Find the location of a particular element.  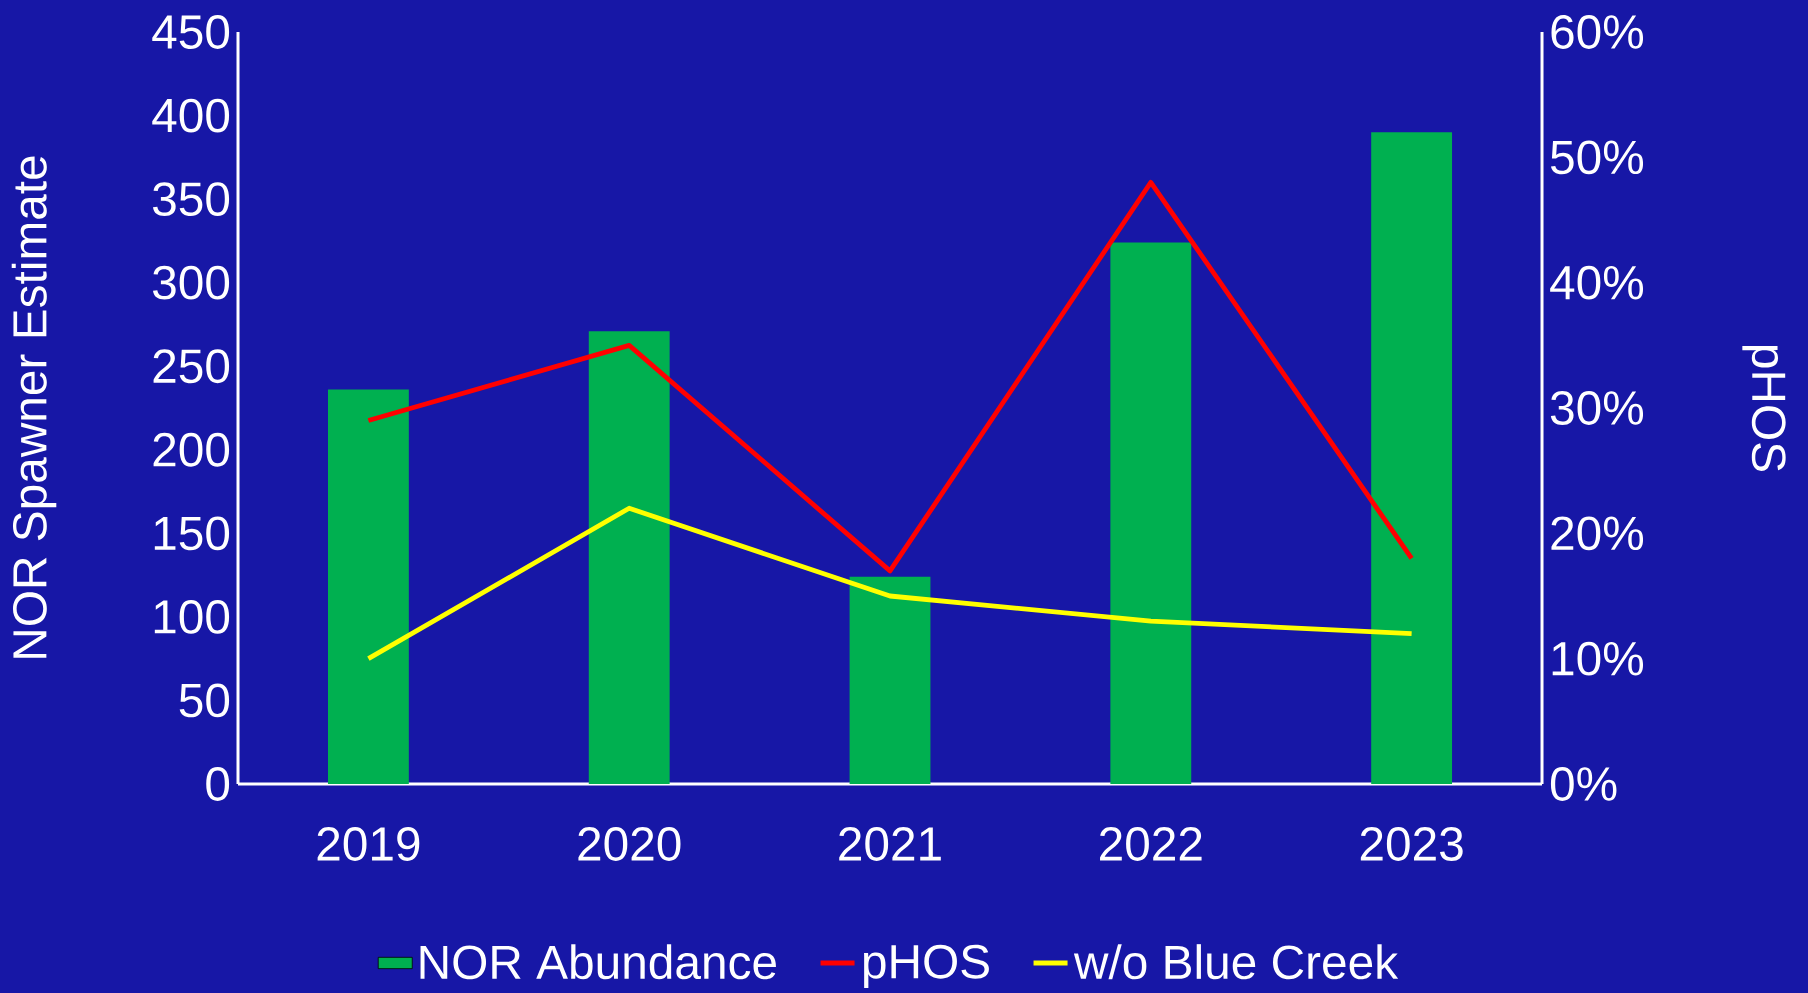

x-tick-label: 2022 is located at coordinates (1151, 844).